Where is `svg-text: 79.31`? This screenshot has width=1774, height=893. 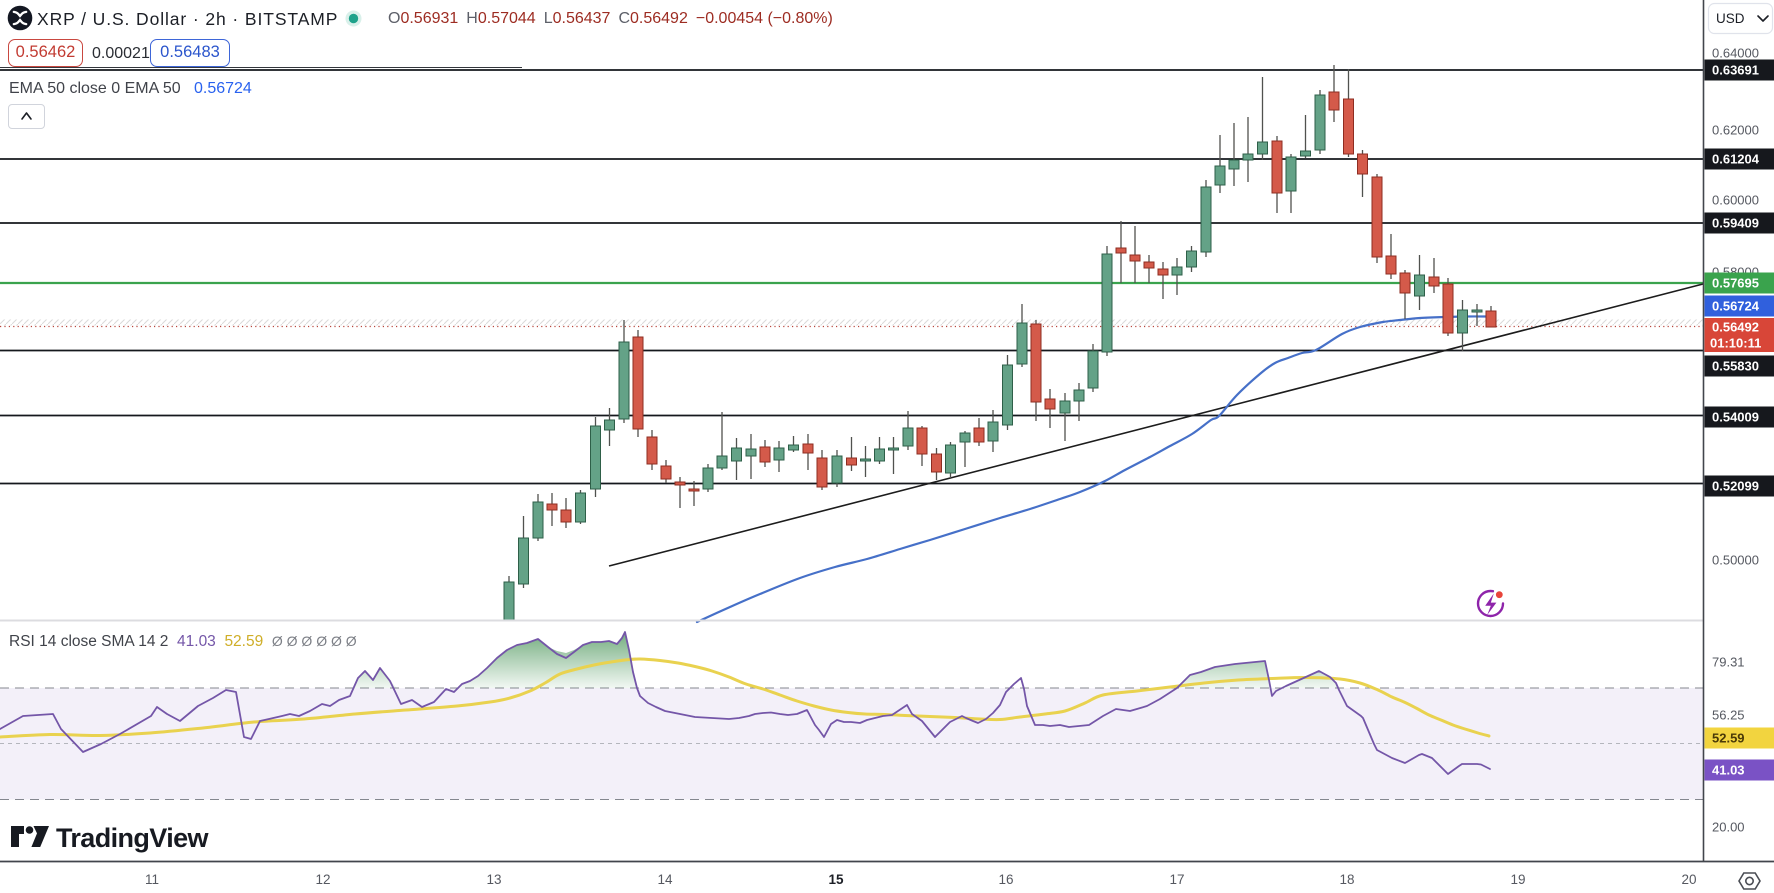
svg-text: 79.31 is located at coordinates (1728, 662).